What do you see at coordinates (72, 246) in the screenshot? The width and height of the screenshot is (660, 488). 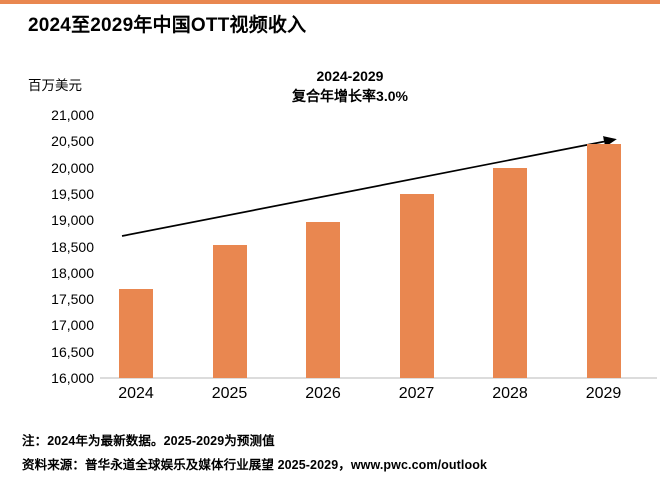 I see `y-tick-label: 18,500` at bounding box center [72, 246].